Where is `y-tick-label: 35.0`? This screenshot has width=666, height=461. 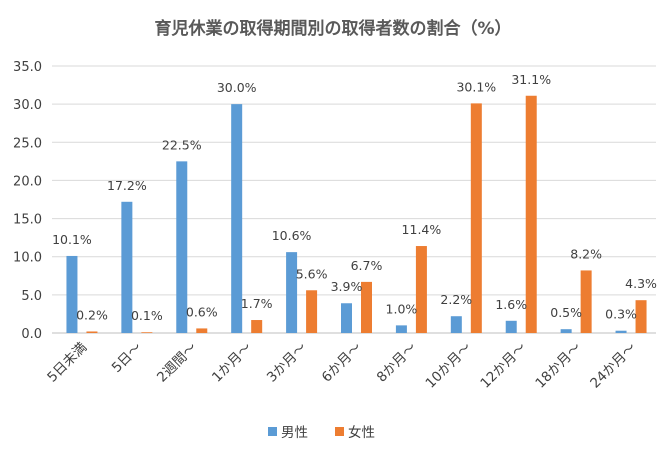
y-tick-label: 35.0 is located at coordinates (27, 67).